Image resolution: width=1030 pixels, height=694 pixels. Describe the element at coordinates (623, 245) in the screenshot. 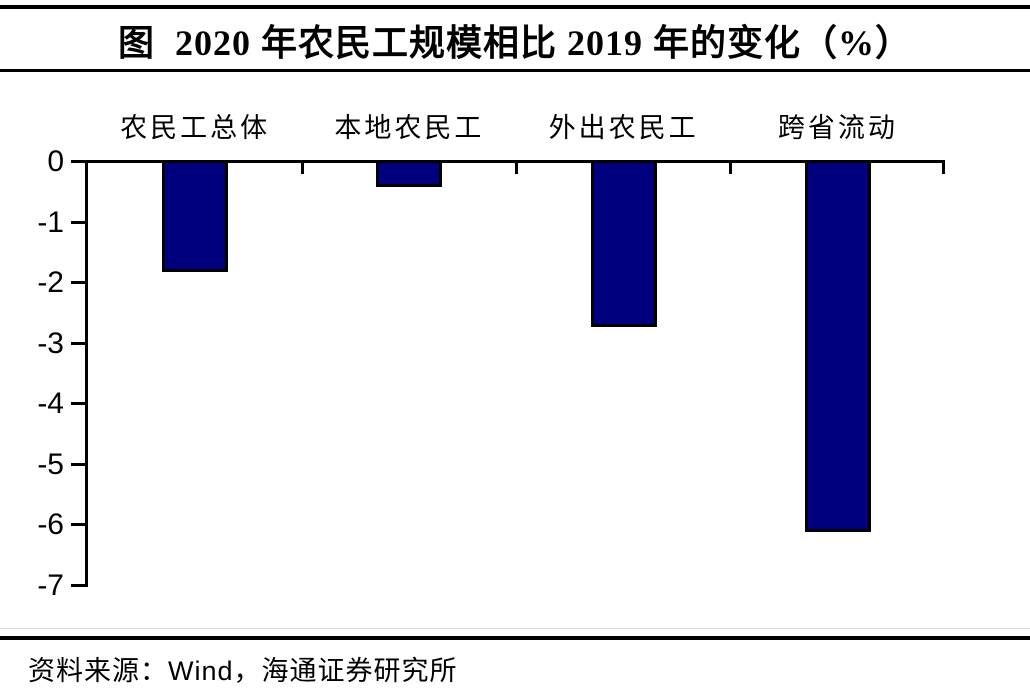

I see `bar-外出农民工` at that location.